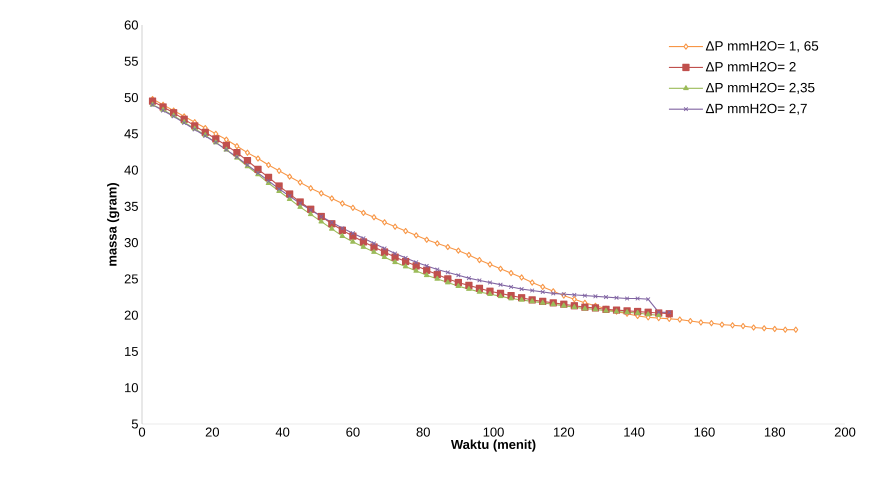 The height and width of the screenshot is (479, 892). I want to click on y-tick-label: 30, so click(131, 243).